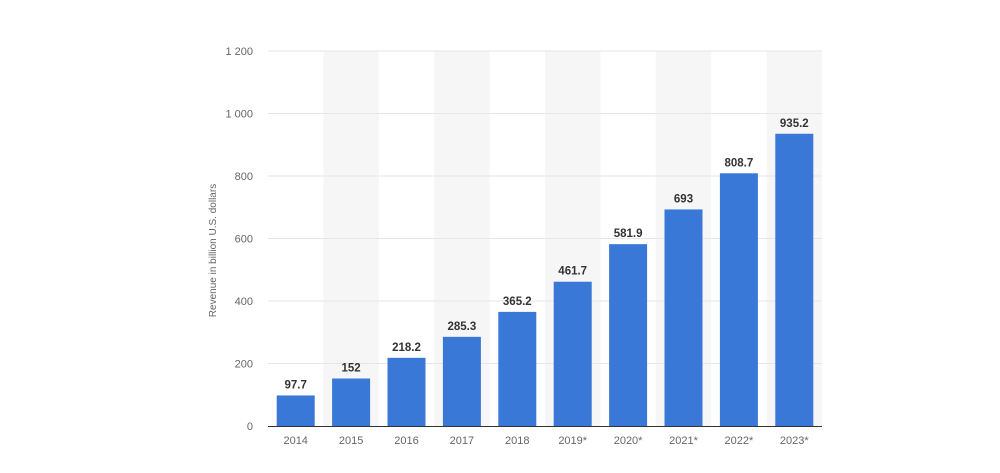  I want to click on data-label: 97.7, so click(296, 385).